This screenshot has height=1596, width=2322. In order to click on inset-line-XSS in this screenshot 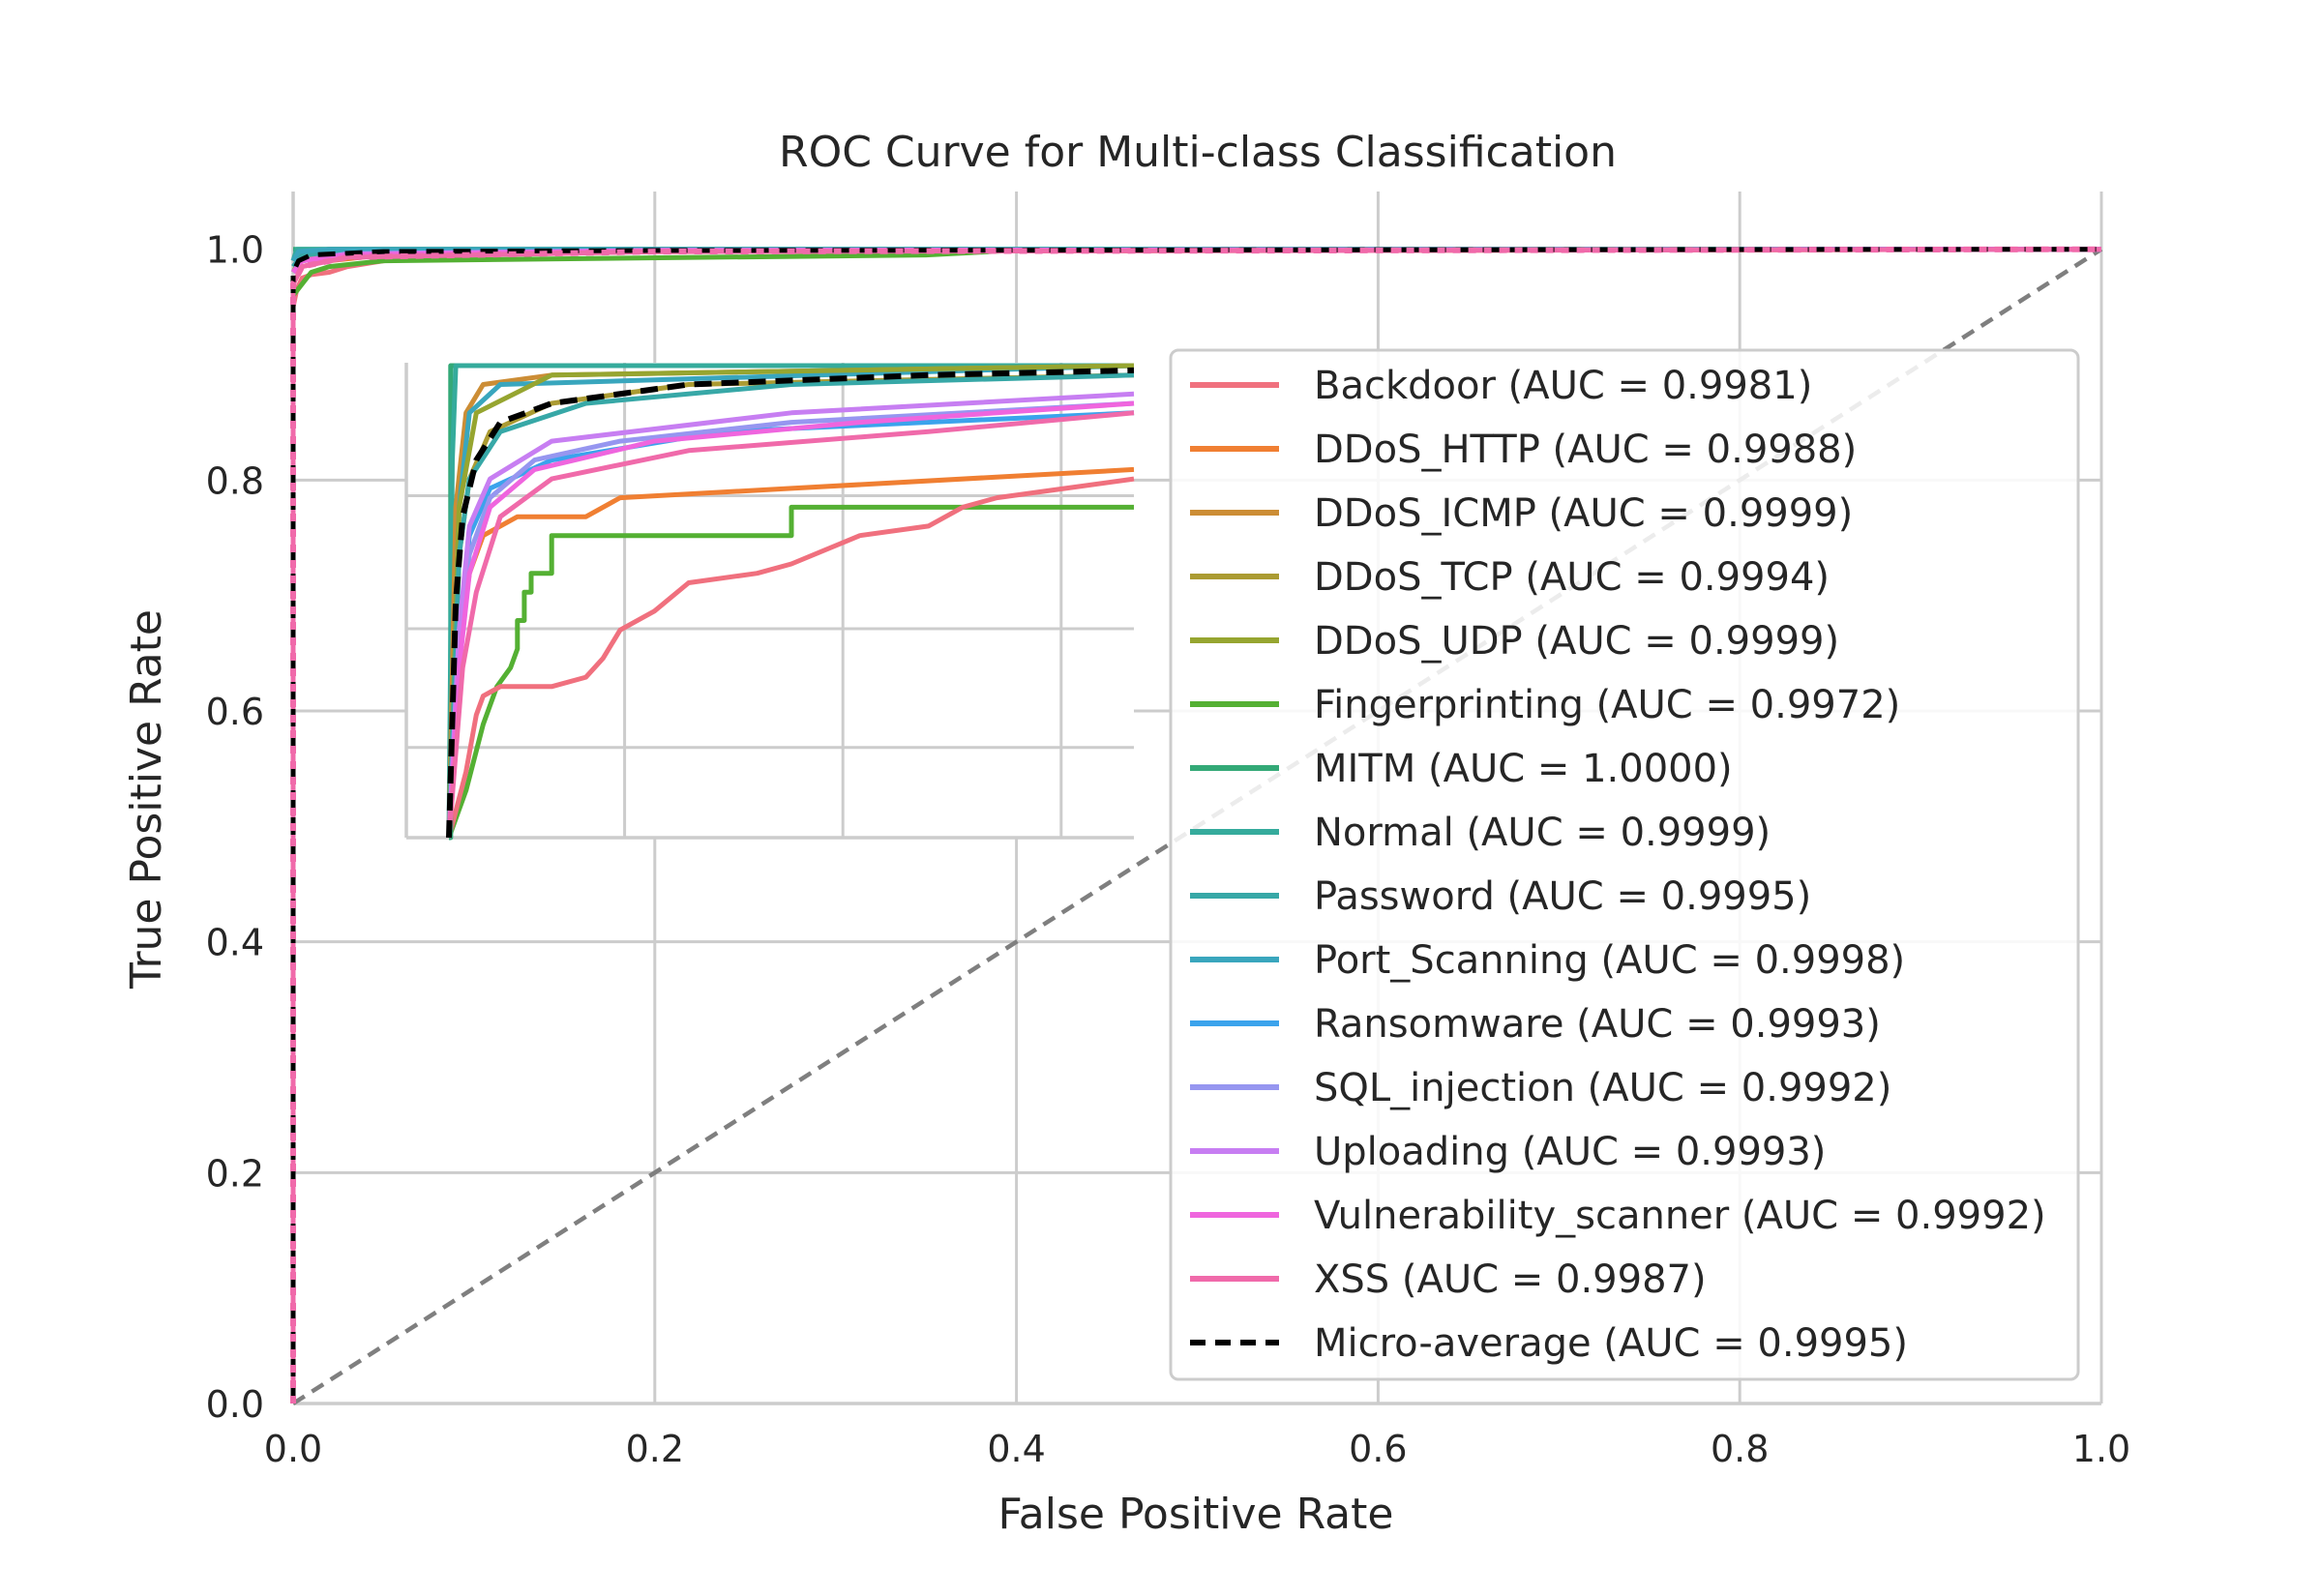, I will do `click(790, 624)`.